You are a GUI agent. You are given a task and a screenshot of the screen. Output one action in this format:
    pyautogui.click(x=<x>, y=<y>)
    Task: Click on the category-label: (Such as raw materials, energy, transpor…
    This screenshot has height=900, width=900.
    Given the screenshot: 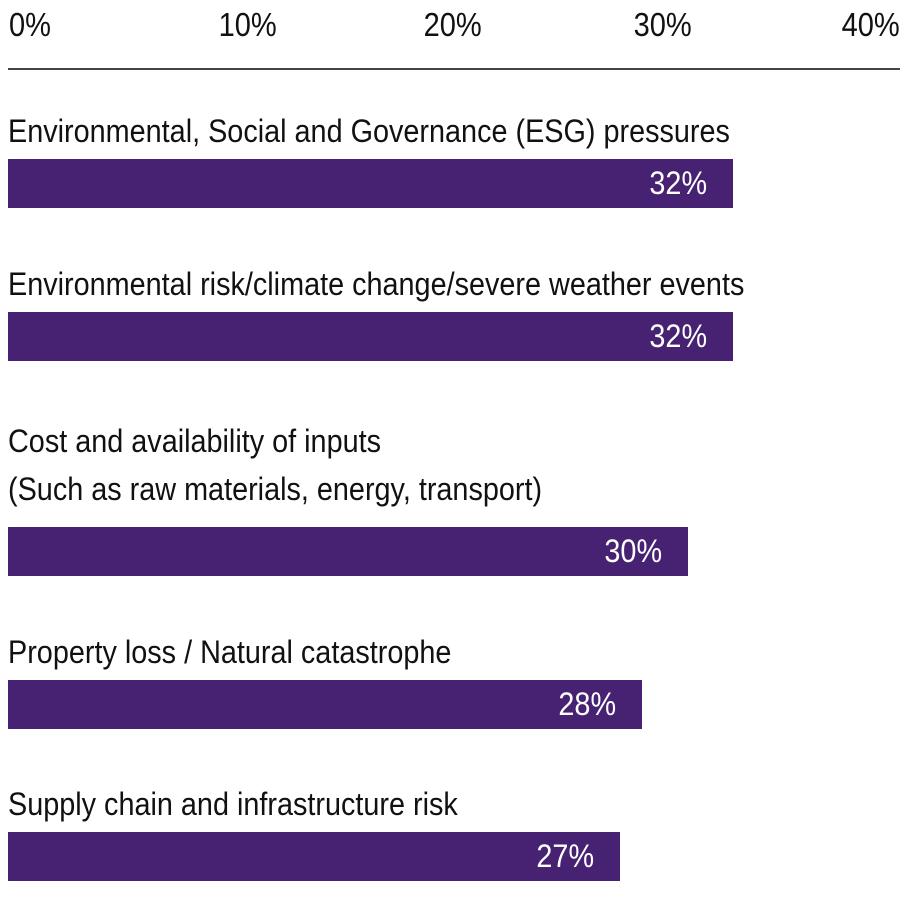 What is the action you would take?
    pyautogui.click(x=275, y=489)
    